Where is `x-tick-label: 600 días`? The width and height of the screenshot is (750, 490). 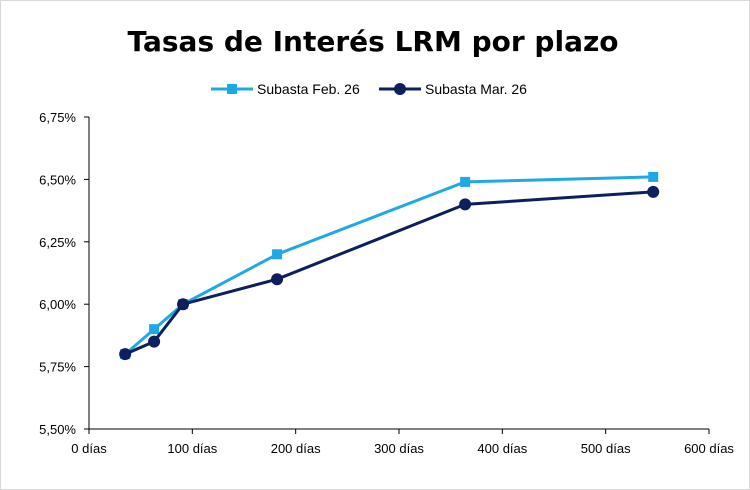
x-tick-label: 600 días is located at coordinates (709, 448).